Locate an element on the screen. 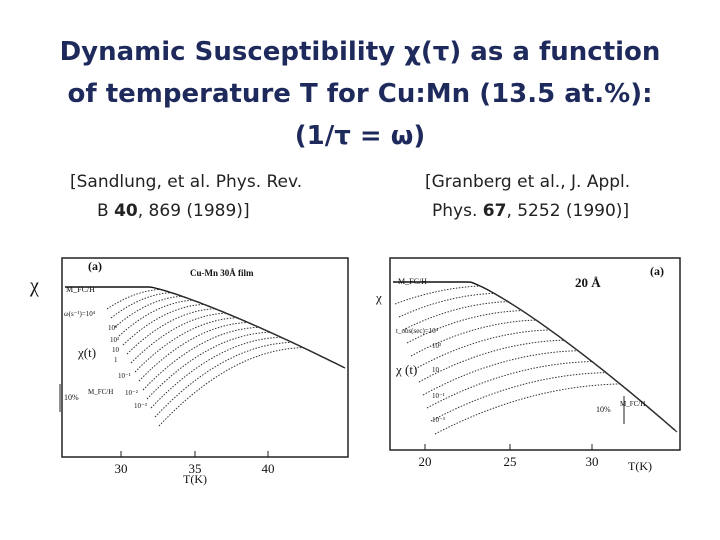  reference-line: B 40, 869 (1989)] is located at coordinates (173, 211).